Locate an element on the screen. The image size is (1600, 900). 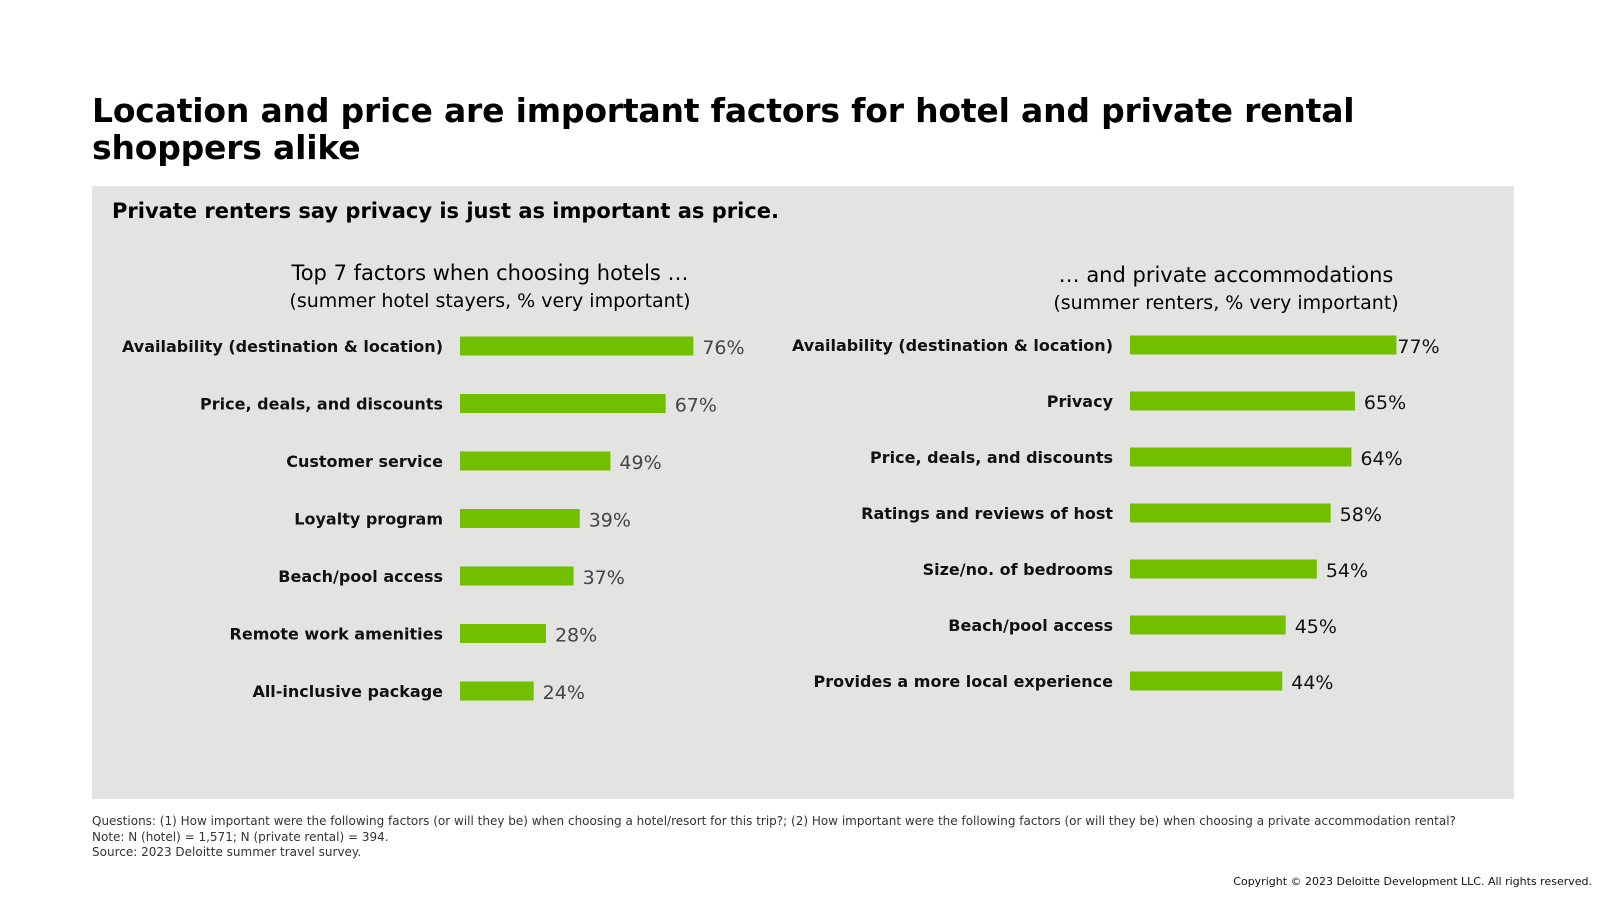
rental-category-label: Ratings and reviews of host is located at coordinates (987, 513).